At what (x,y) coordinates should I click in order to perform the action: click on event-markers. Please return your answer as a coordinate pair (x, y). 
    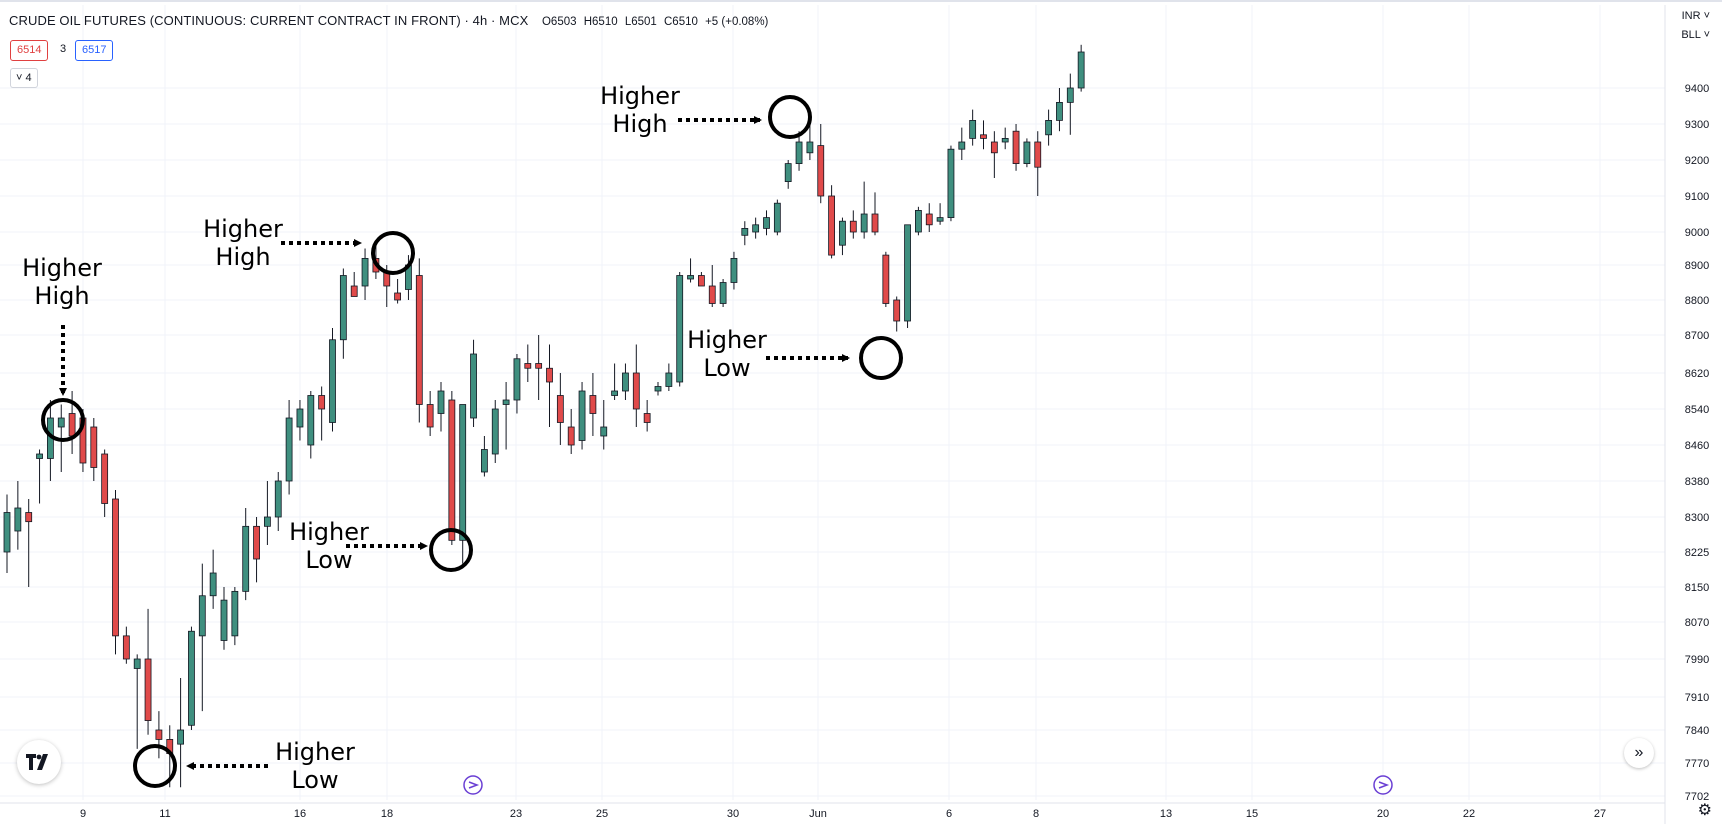
    Looking at the image, I should click on (928, 785).